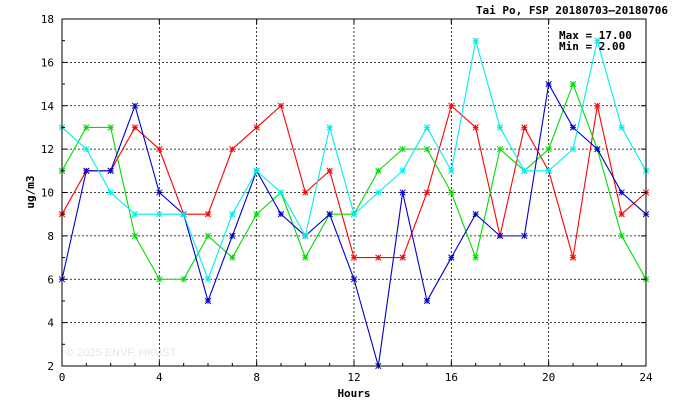  I want to click on x-tick-label: 20, so click(548, 377).